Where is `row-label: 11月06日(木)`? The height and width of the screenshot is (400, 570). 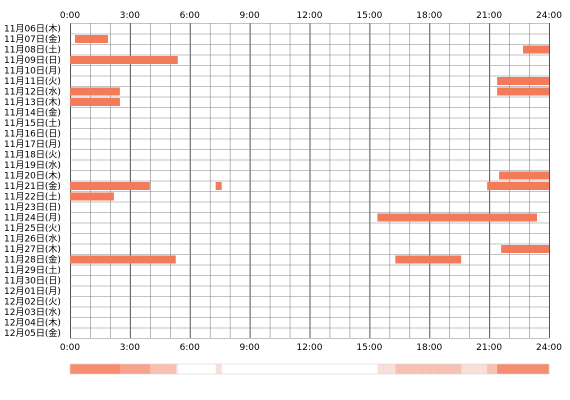 row-label: 11月06日(木) is located at coordinates (32, 29).